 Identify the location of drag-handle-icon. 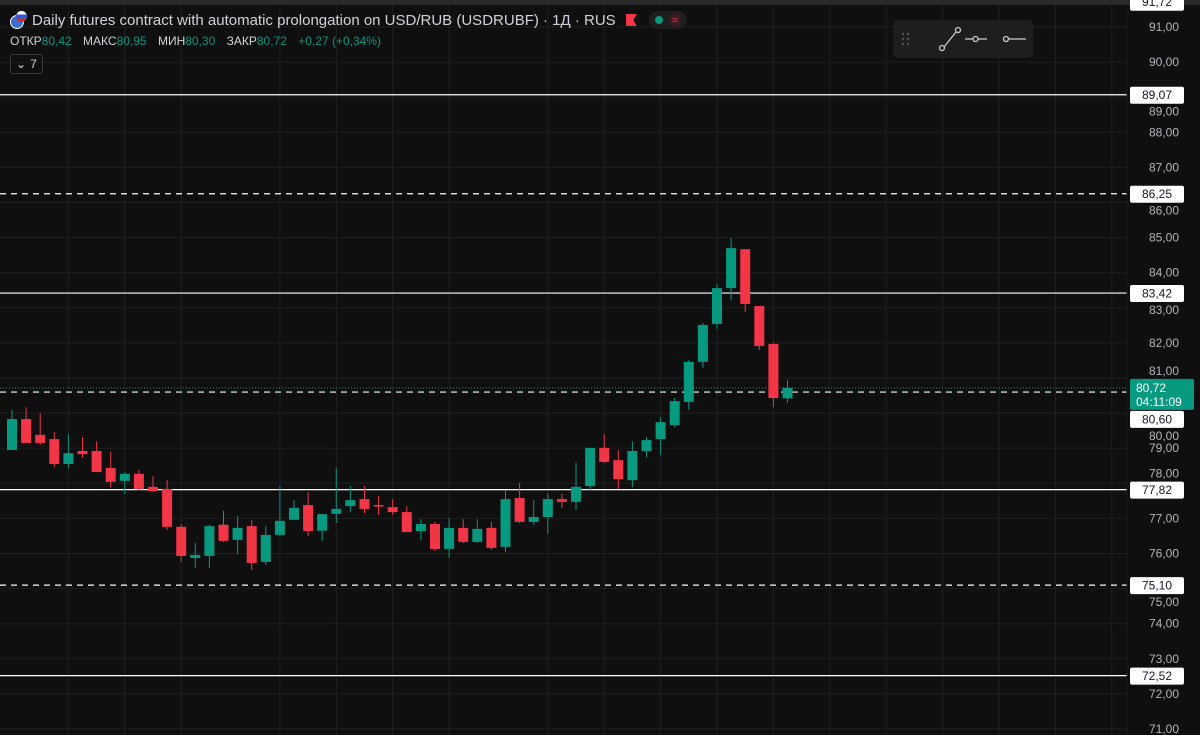
(905, 39).